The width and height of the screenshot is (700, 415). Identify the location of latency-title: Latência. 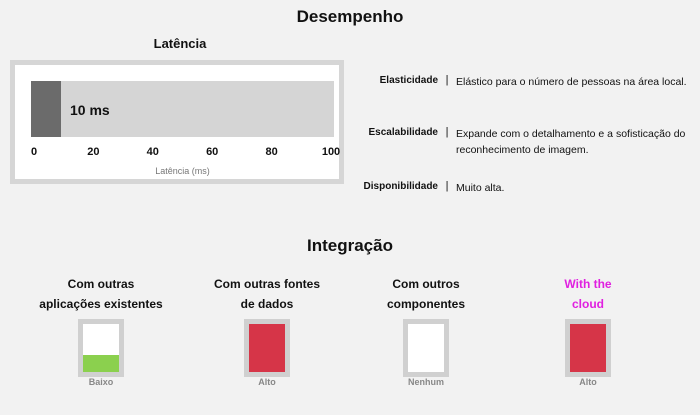
(180, 43).